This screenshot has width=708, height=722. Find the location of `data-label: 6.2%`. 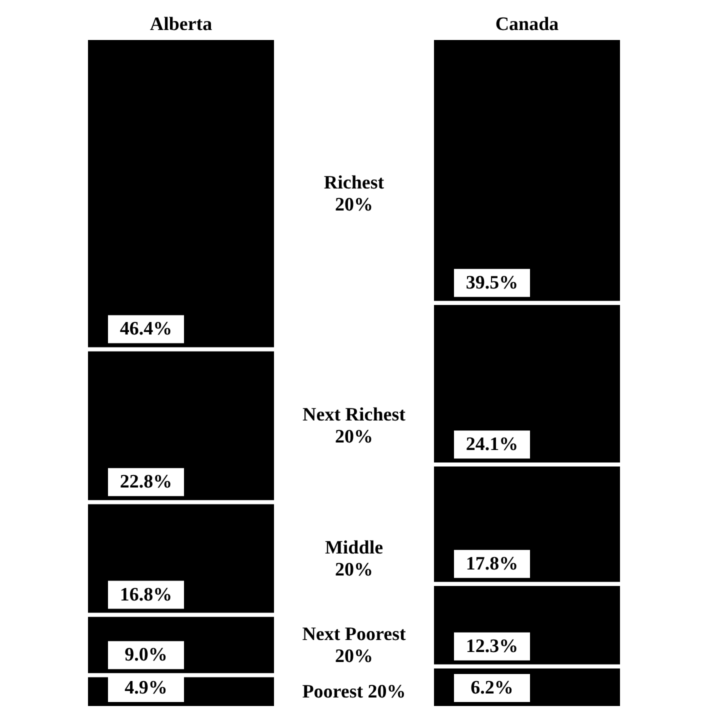

data-label: 6.2% is located at coordinates (492, 688).